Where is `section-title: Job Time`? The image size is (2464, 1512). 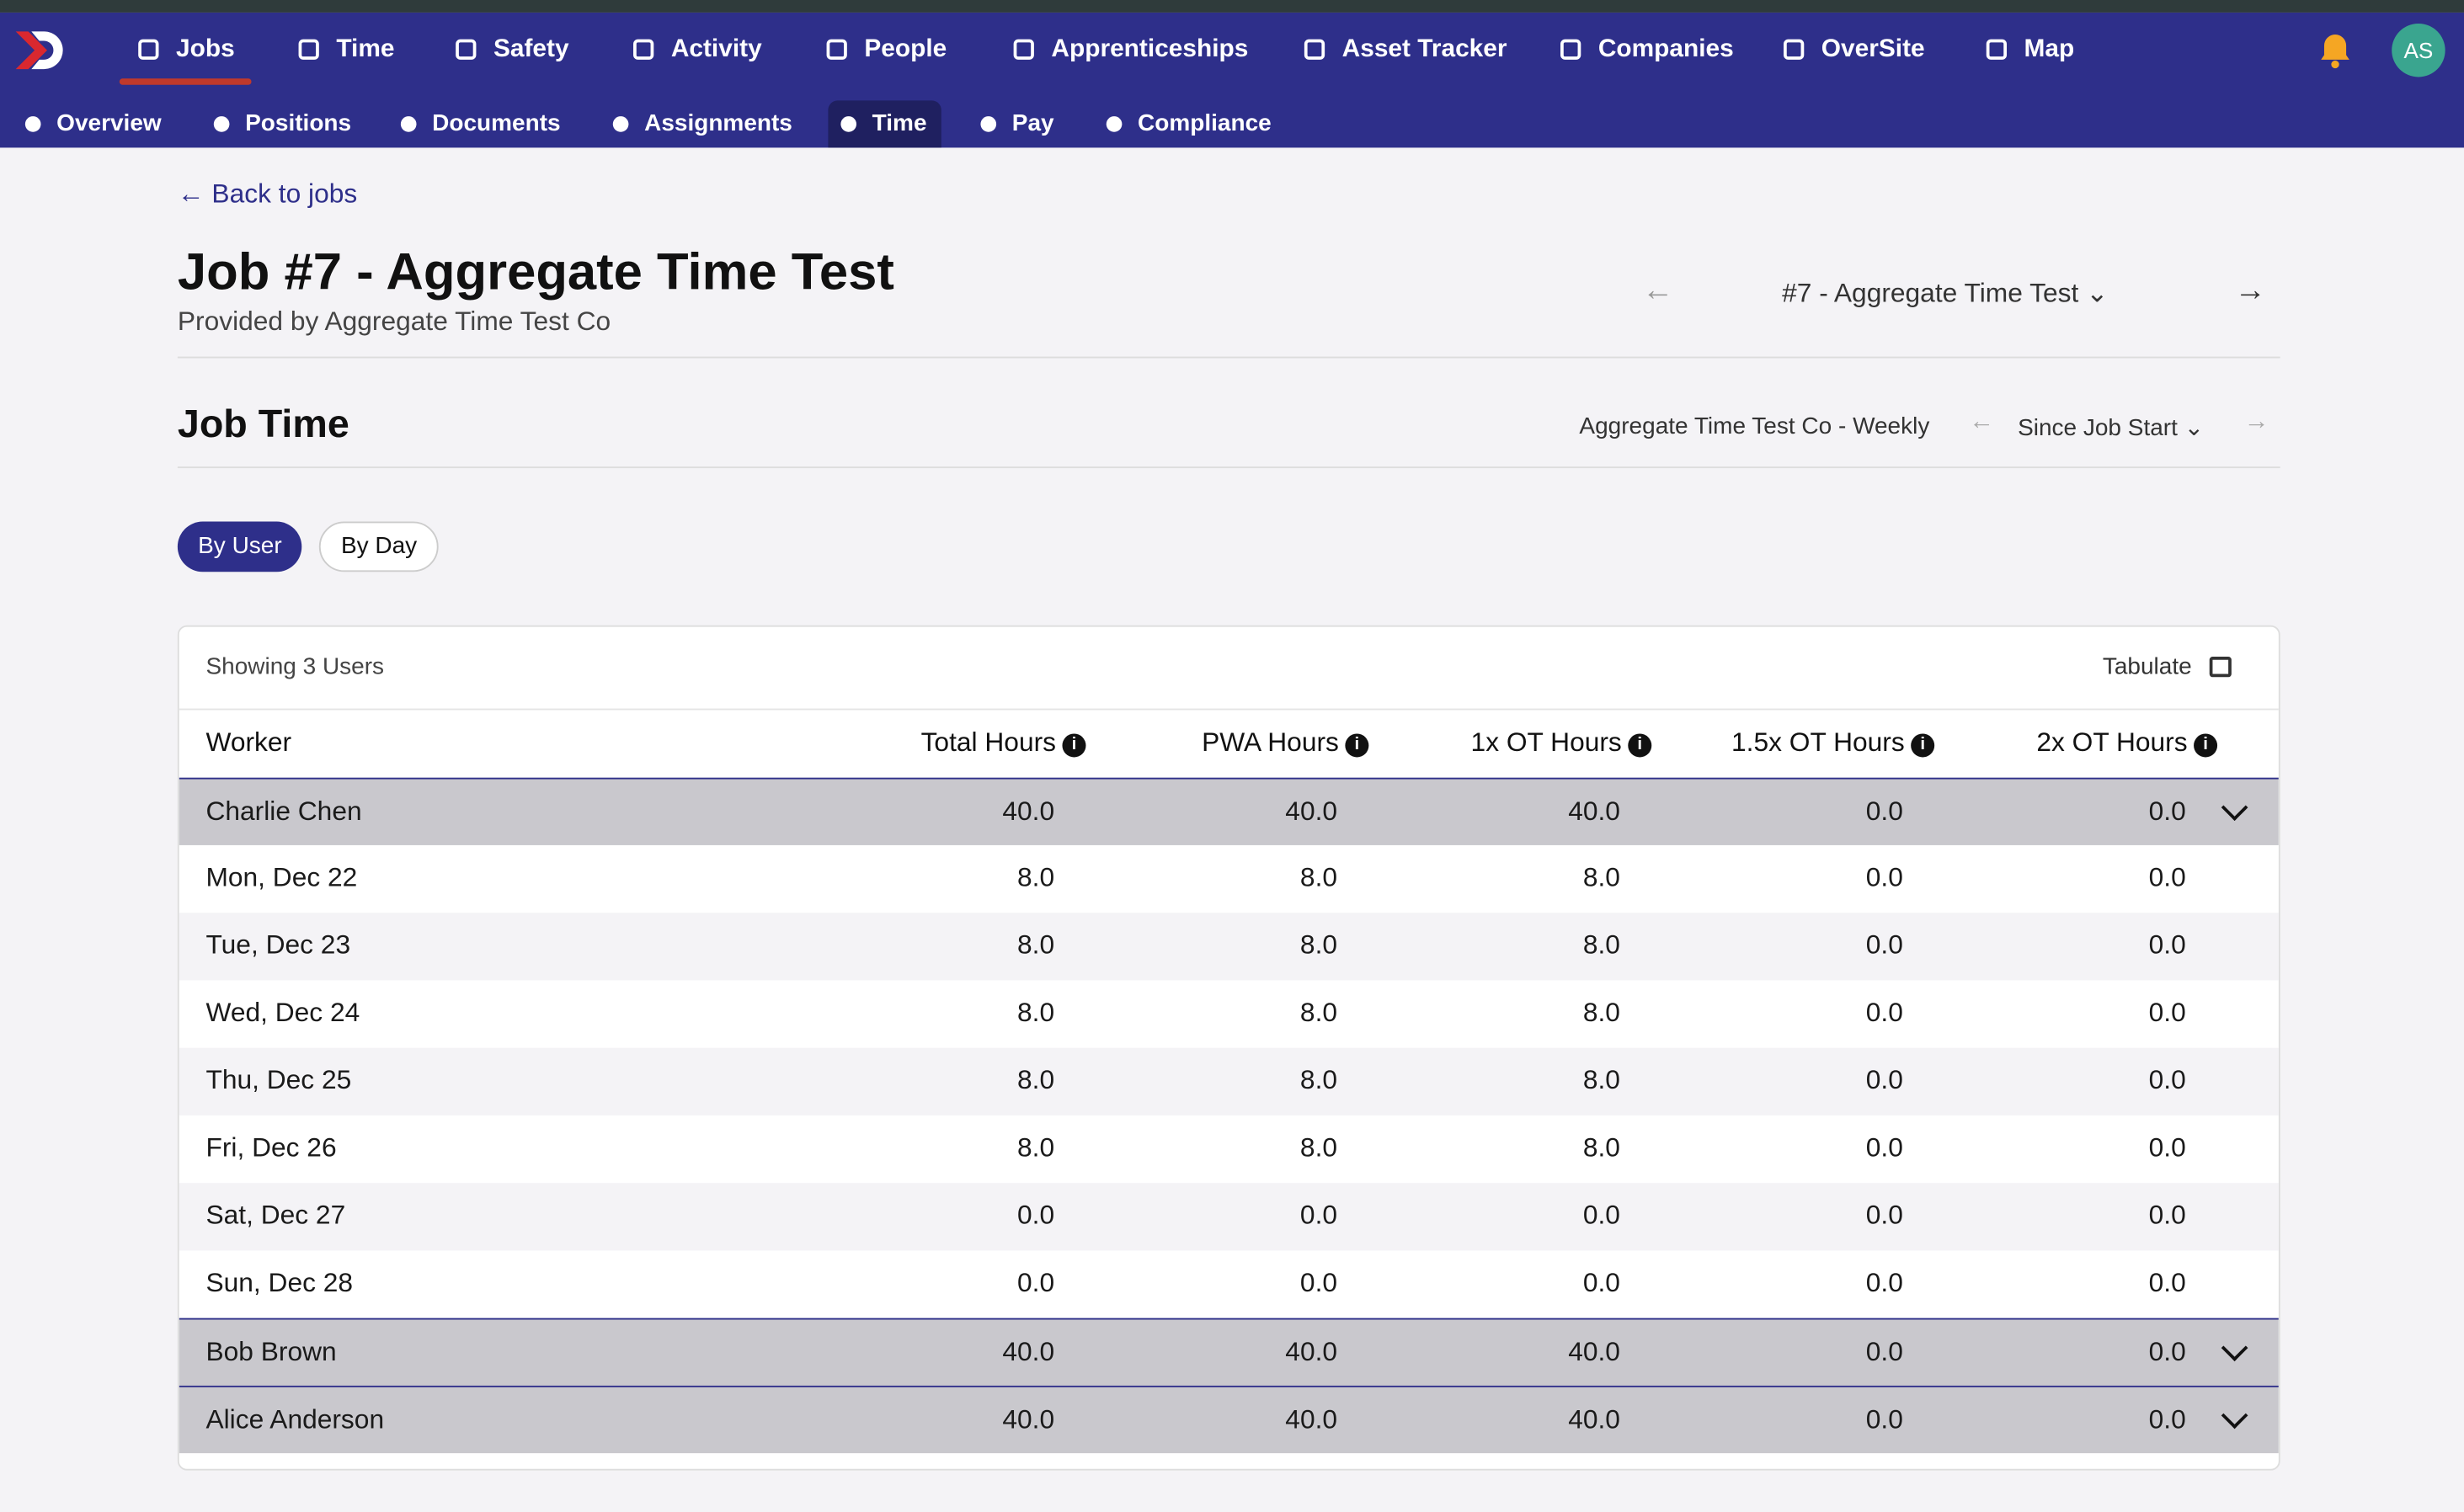
section-title: Job Time is located at coordinates (263, 424).